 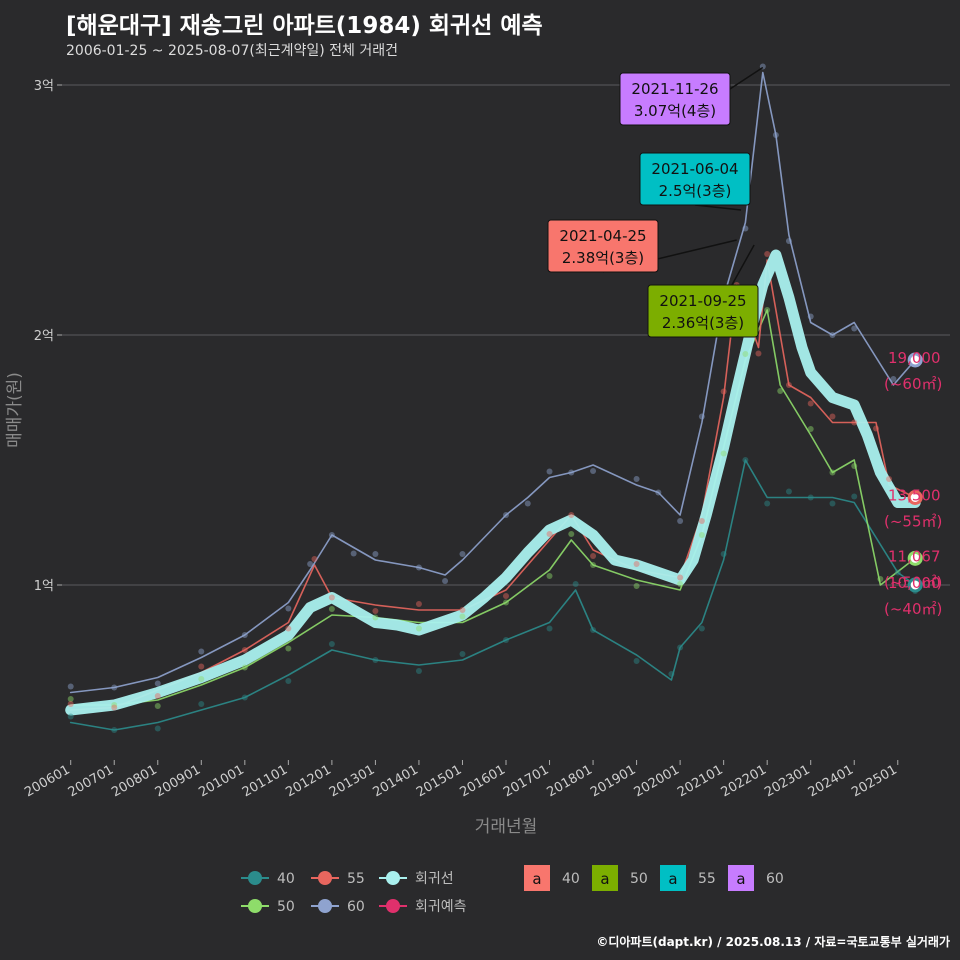 I want to click on legend-swatch, so click(x=537, y=878).